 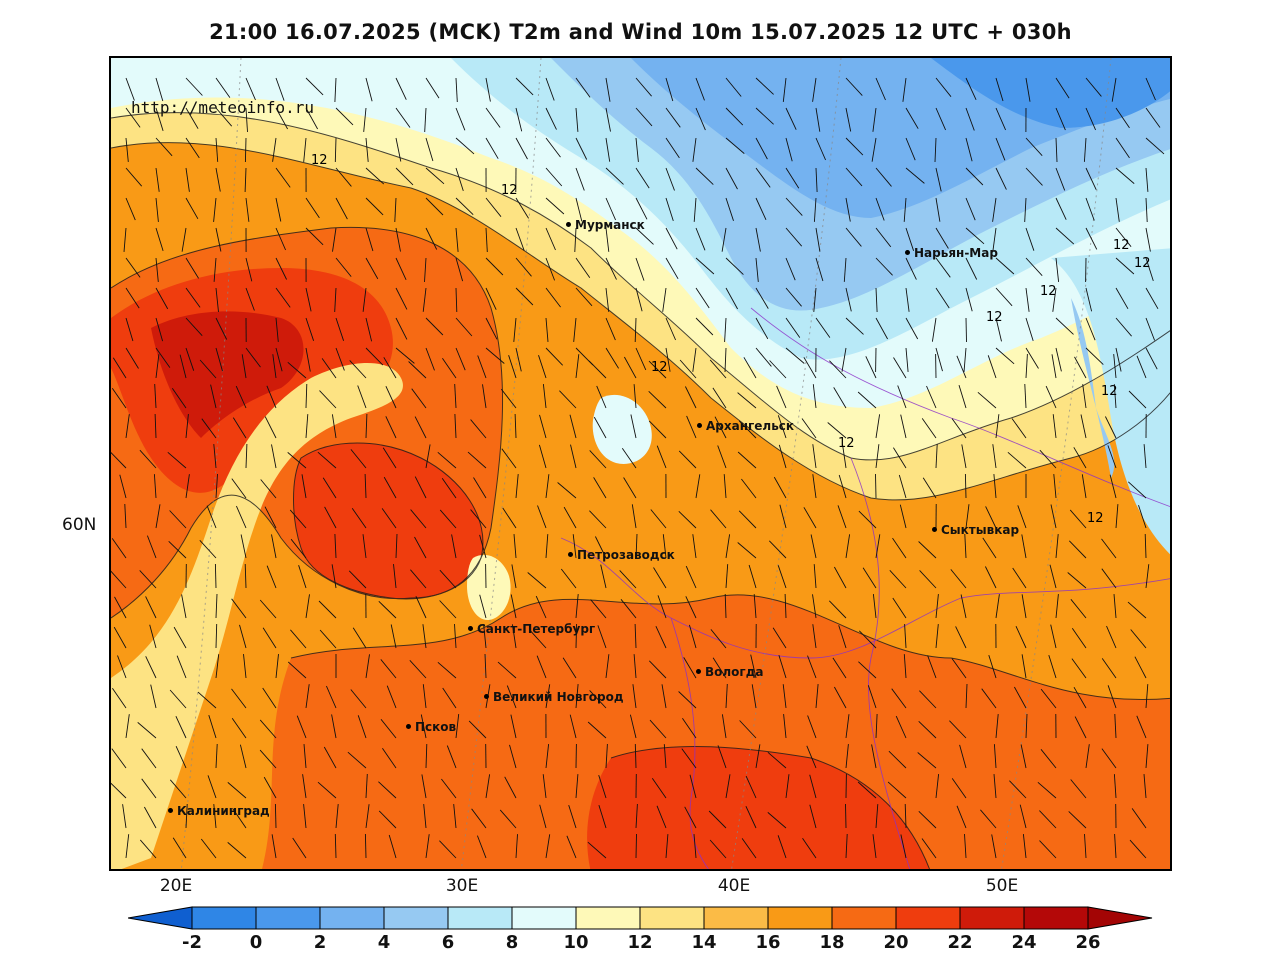 What do you see at coordinates (1093, 388) in the screenshot?
I see `temperature-band-east-cold-core` at bounding box center [1093, 388].